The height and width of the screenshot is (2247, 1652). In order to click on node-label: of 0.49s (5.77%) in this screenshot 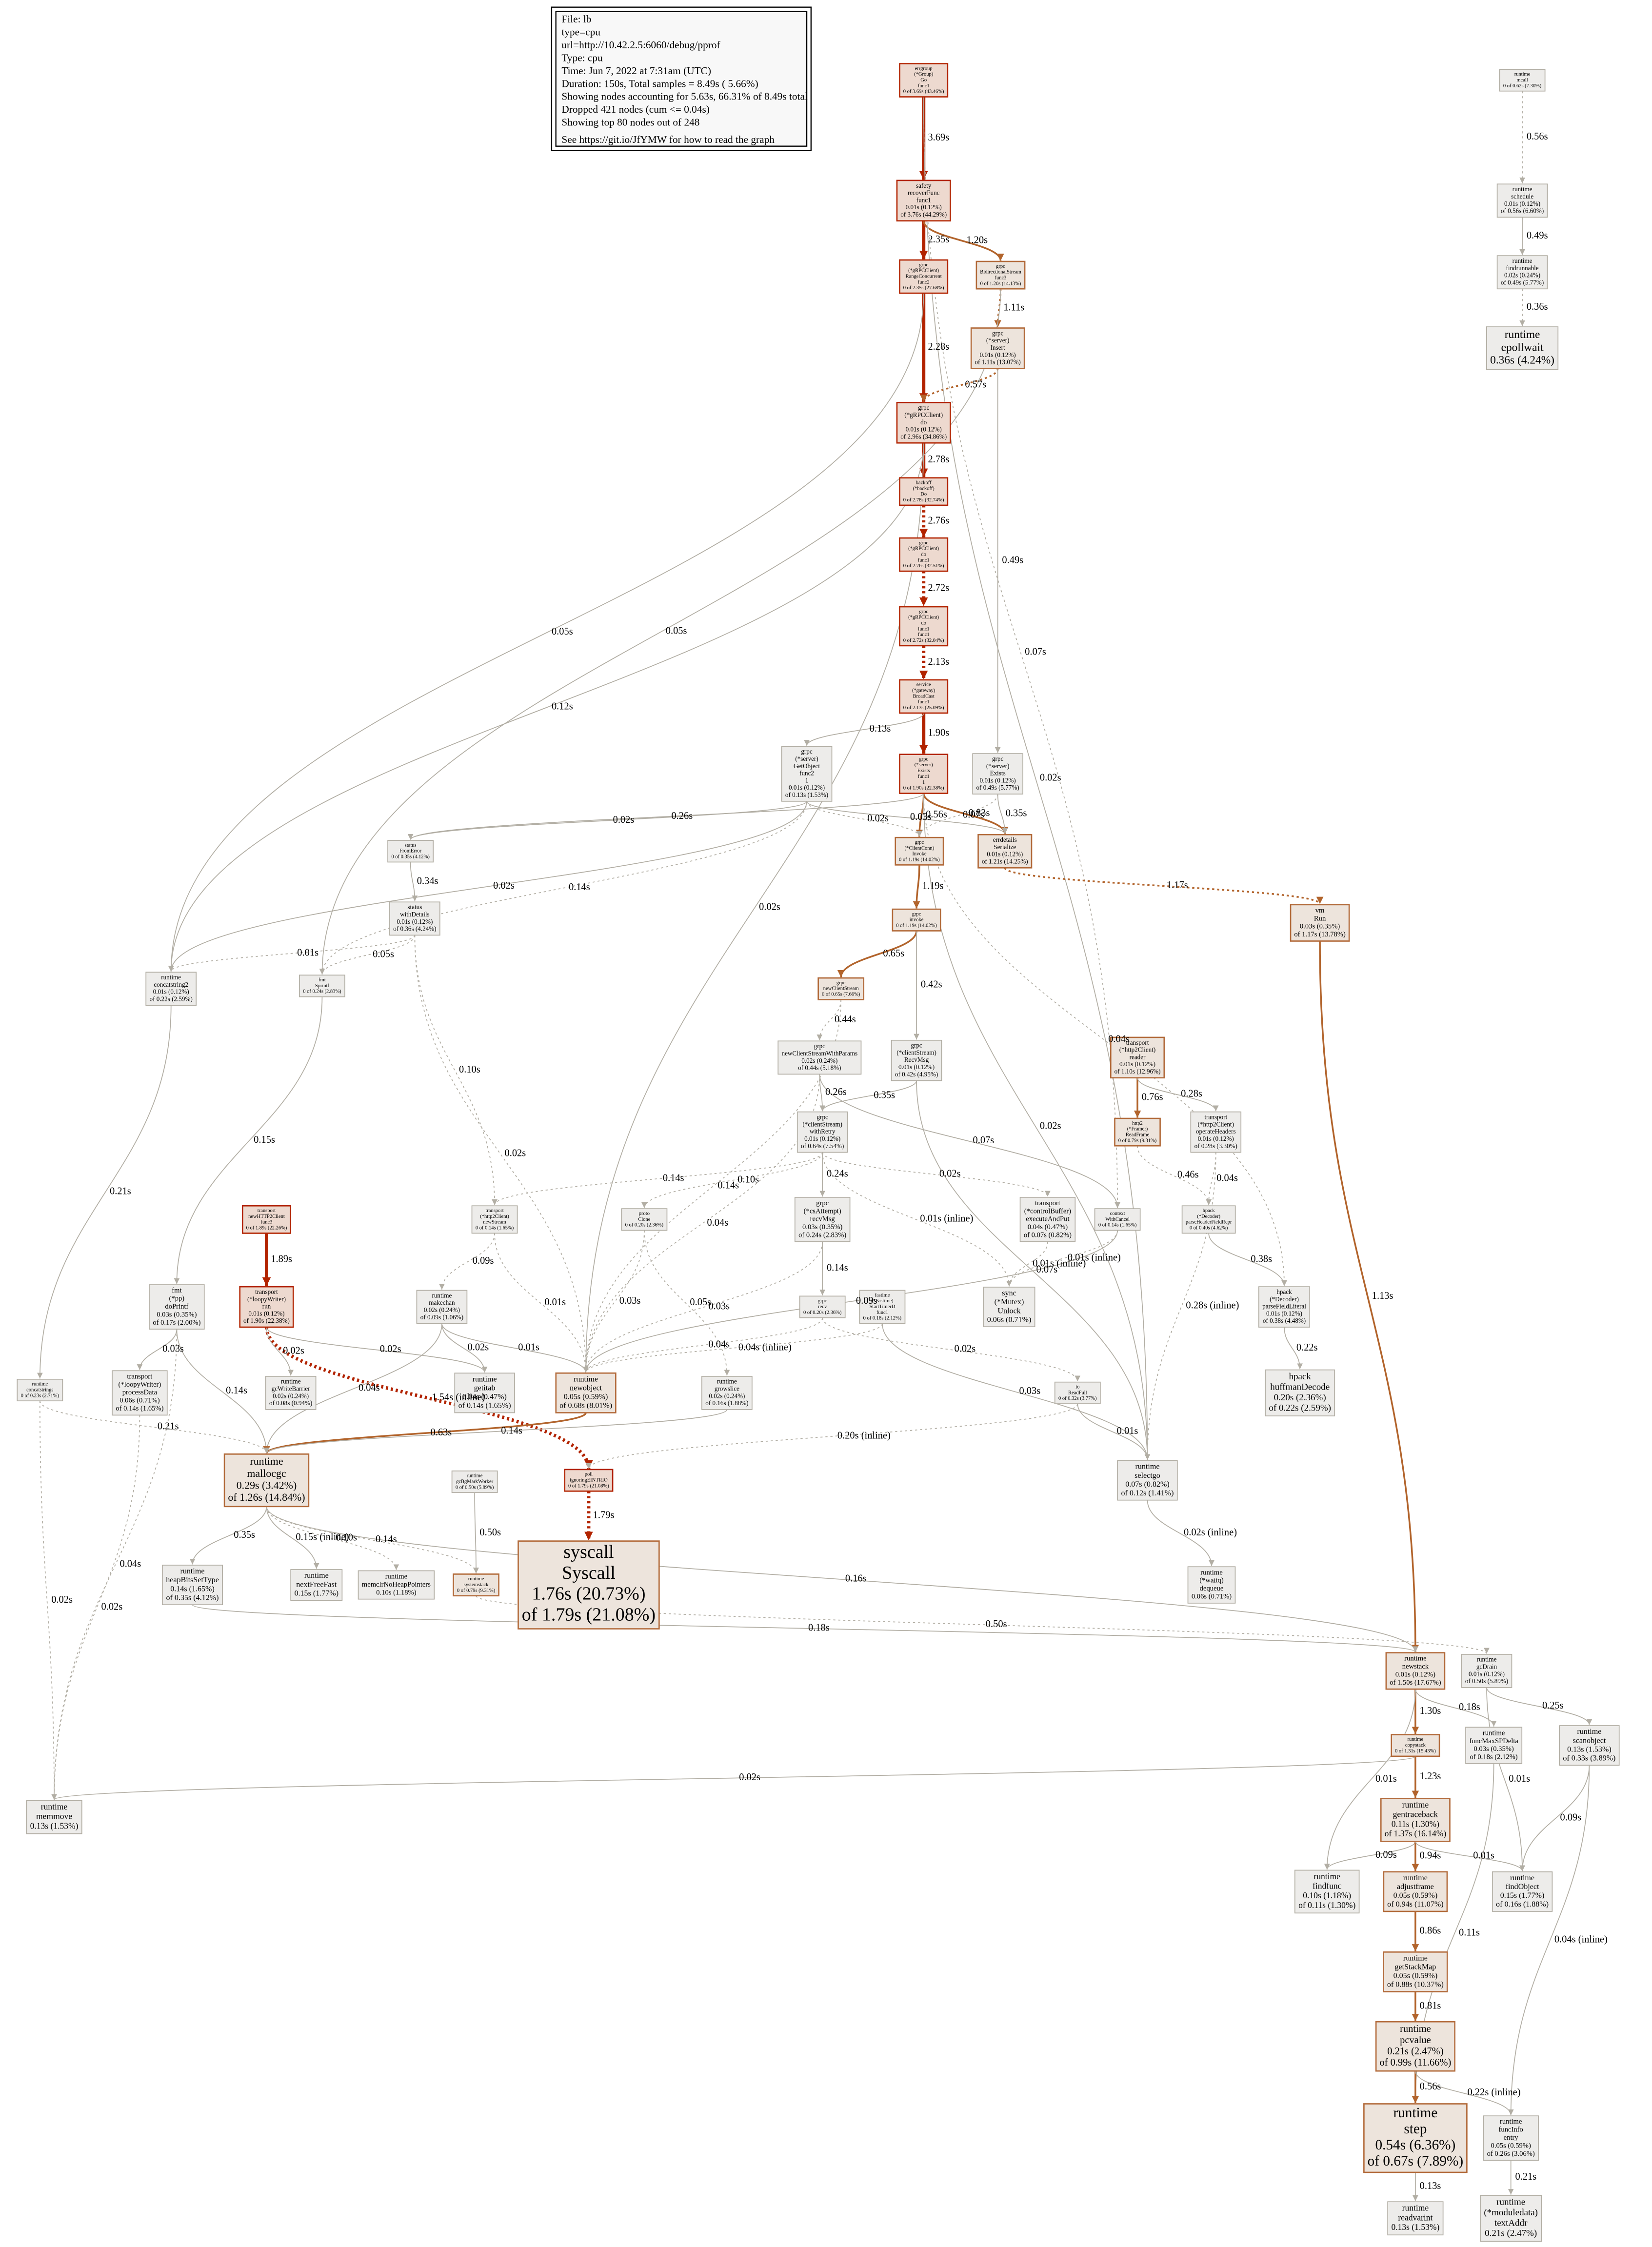, I will do `click(1522, 282)`.